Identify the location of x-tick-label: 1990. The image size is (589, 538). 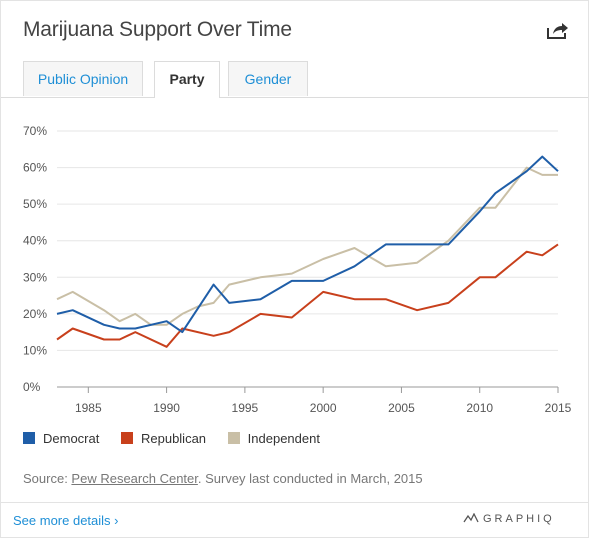
(166, 408).